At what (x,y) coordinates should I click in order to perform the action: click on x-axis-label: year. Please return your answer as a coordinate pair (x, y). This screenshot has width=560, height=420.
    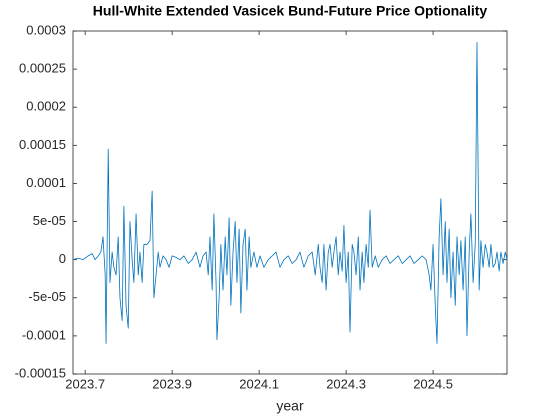
    Looking at the image, I should click on (290, 406).